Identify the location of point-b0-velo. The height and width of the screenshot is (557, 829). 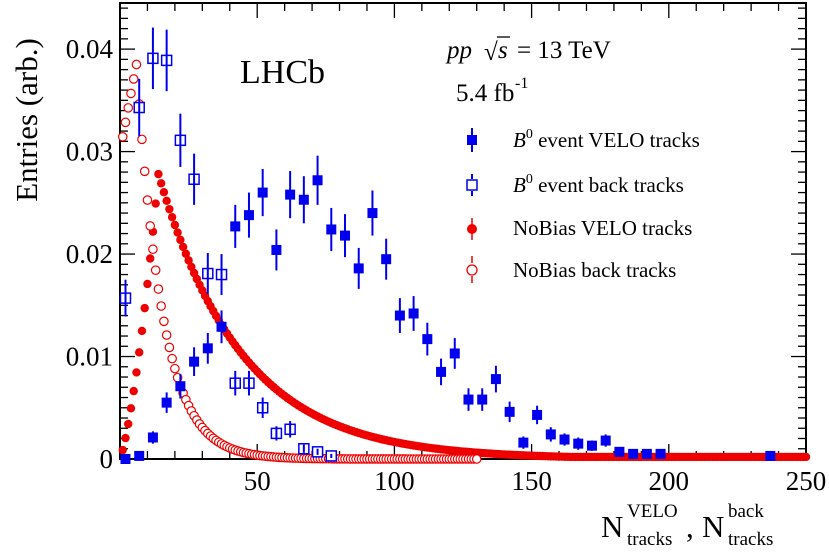
(125, 459).